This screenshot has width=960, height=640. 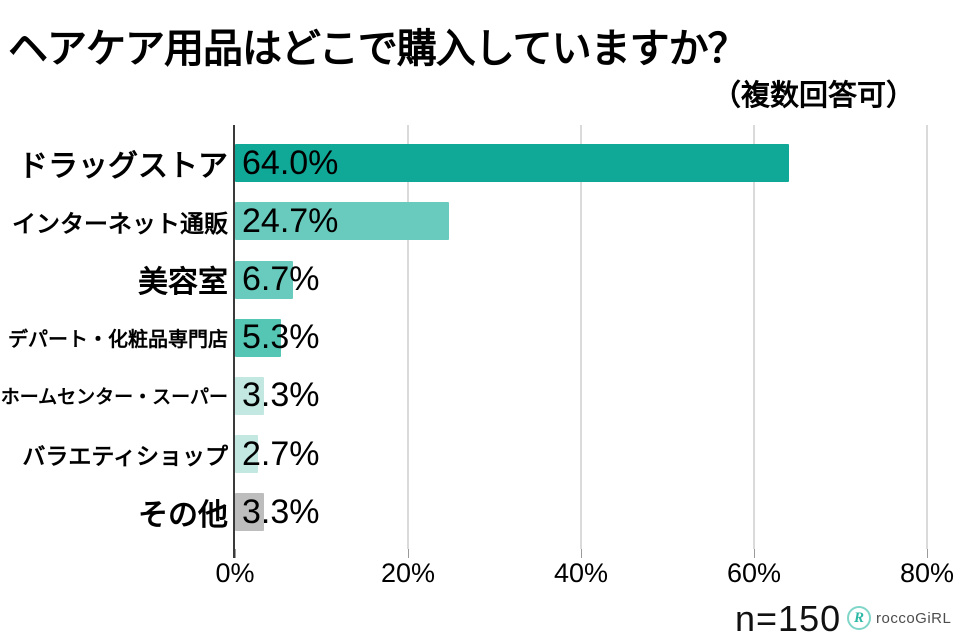 I want to click on x-axis-tick-label: 0%, so click(x=235, y=573).